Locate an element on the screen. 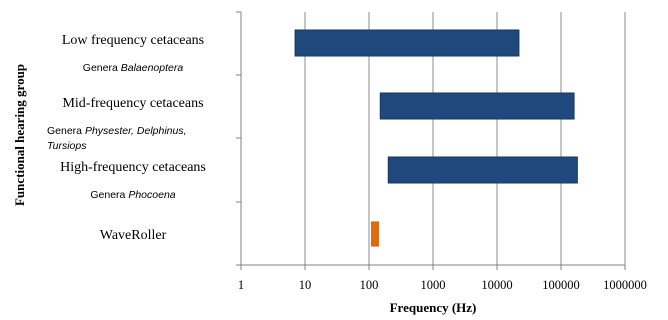 Image resolution: width=668 pixels, height=320 pixels. x-tick-label: 10 is located at coordinates (305, 285).